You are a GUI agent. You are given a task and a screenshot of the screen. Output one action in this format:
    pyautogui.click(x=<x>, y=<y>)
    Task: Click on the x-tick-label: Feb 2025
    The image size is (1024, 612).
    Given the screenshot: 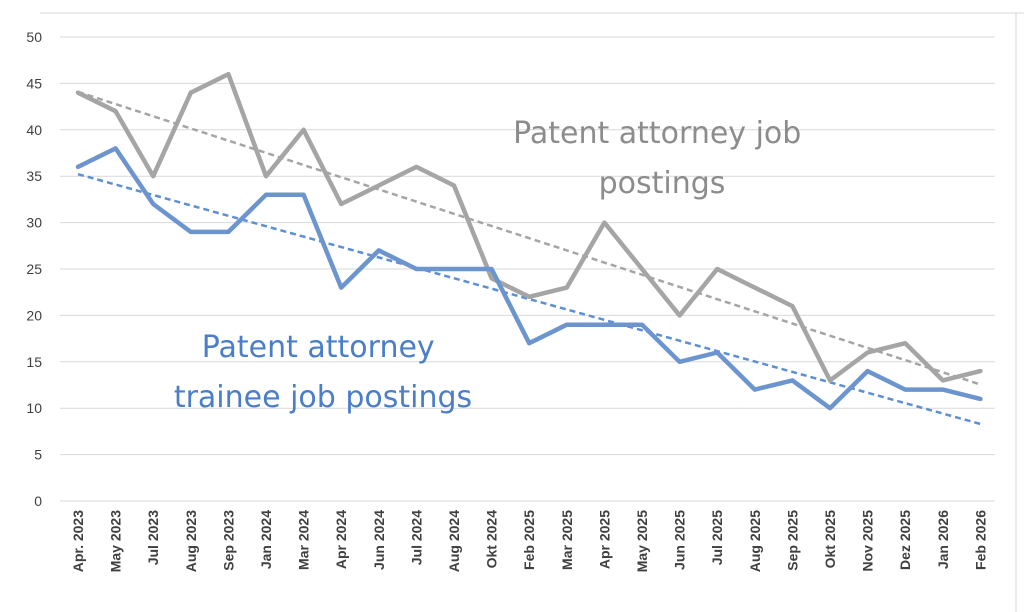 What is the action you would take?
    pyautogui.click(x=529, y=540)
    